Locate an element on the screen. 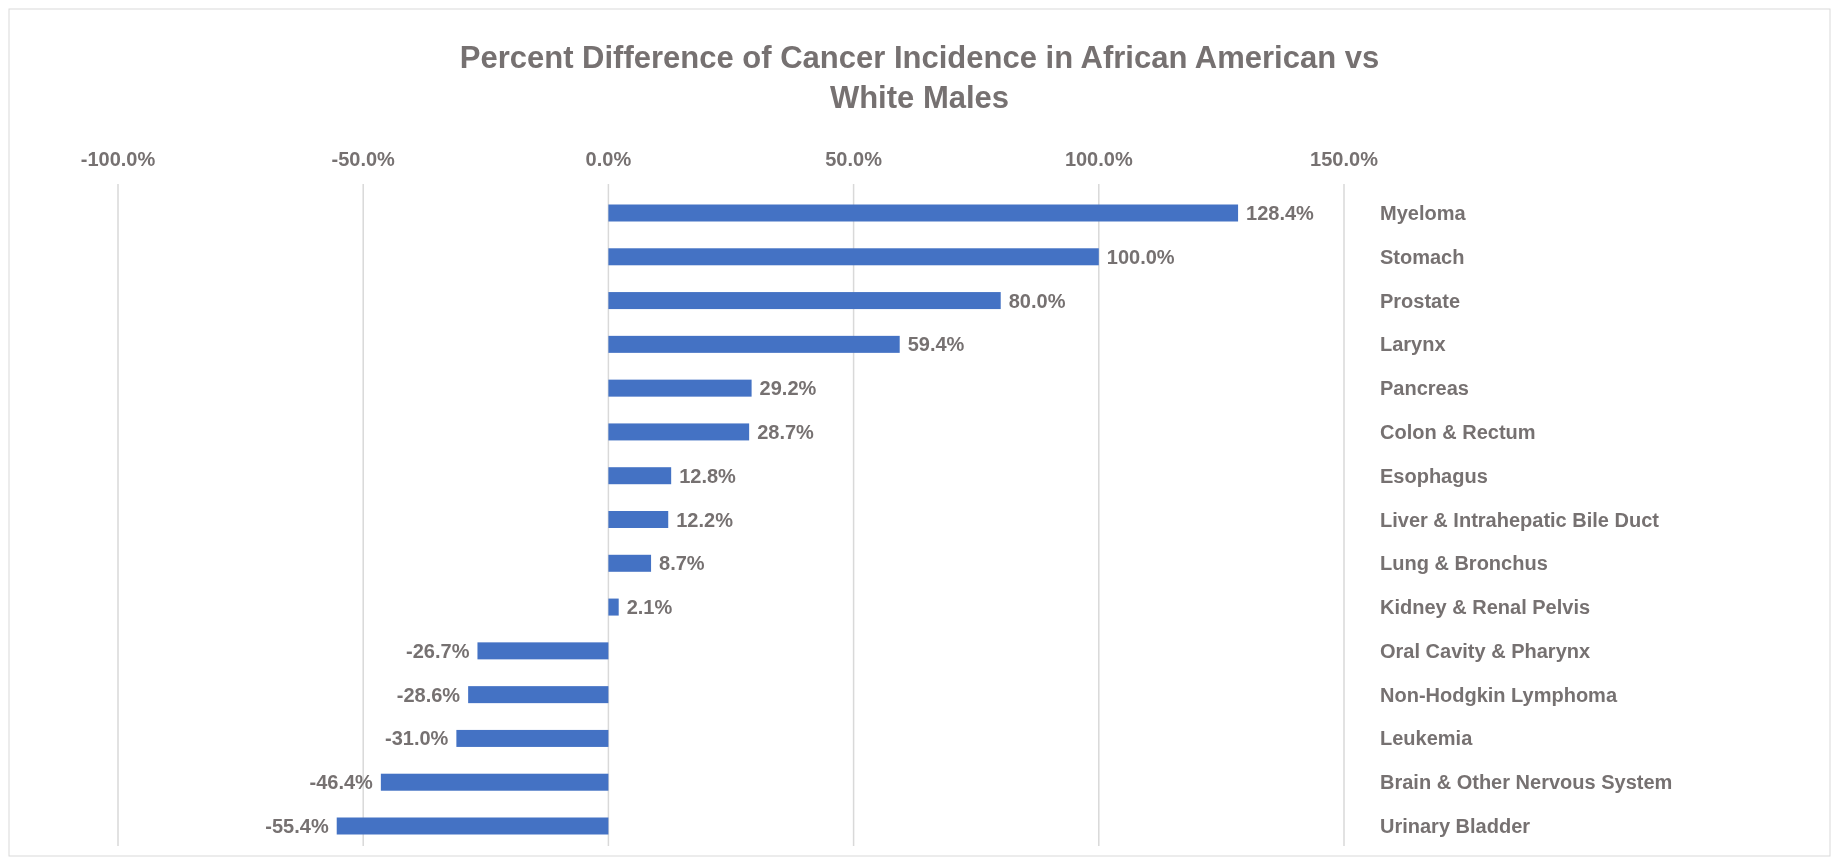  chart-title: Percent Difference of Cancer Incidence in African American vs White Males is located at coordinates (919, 77).